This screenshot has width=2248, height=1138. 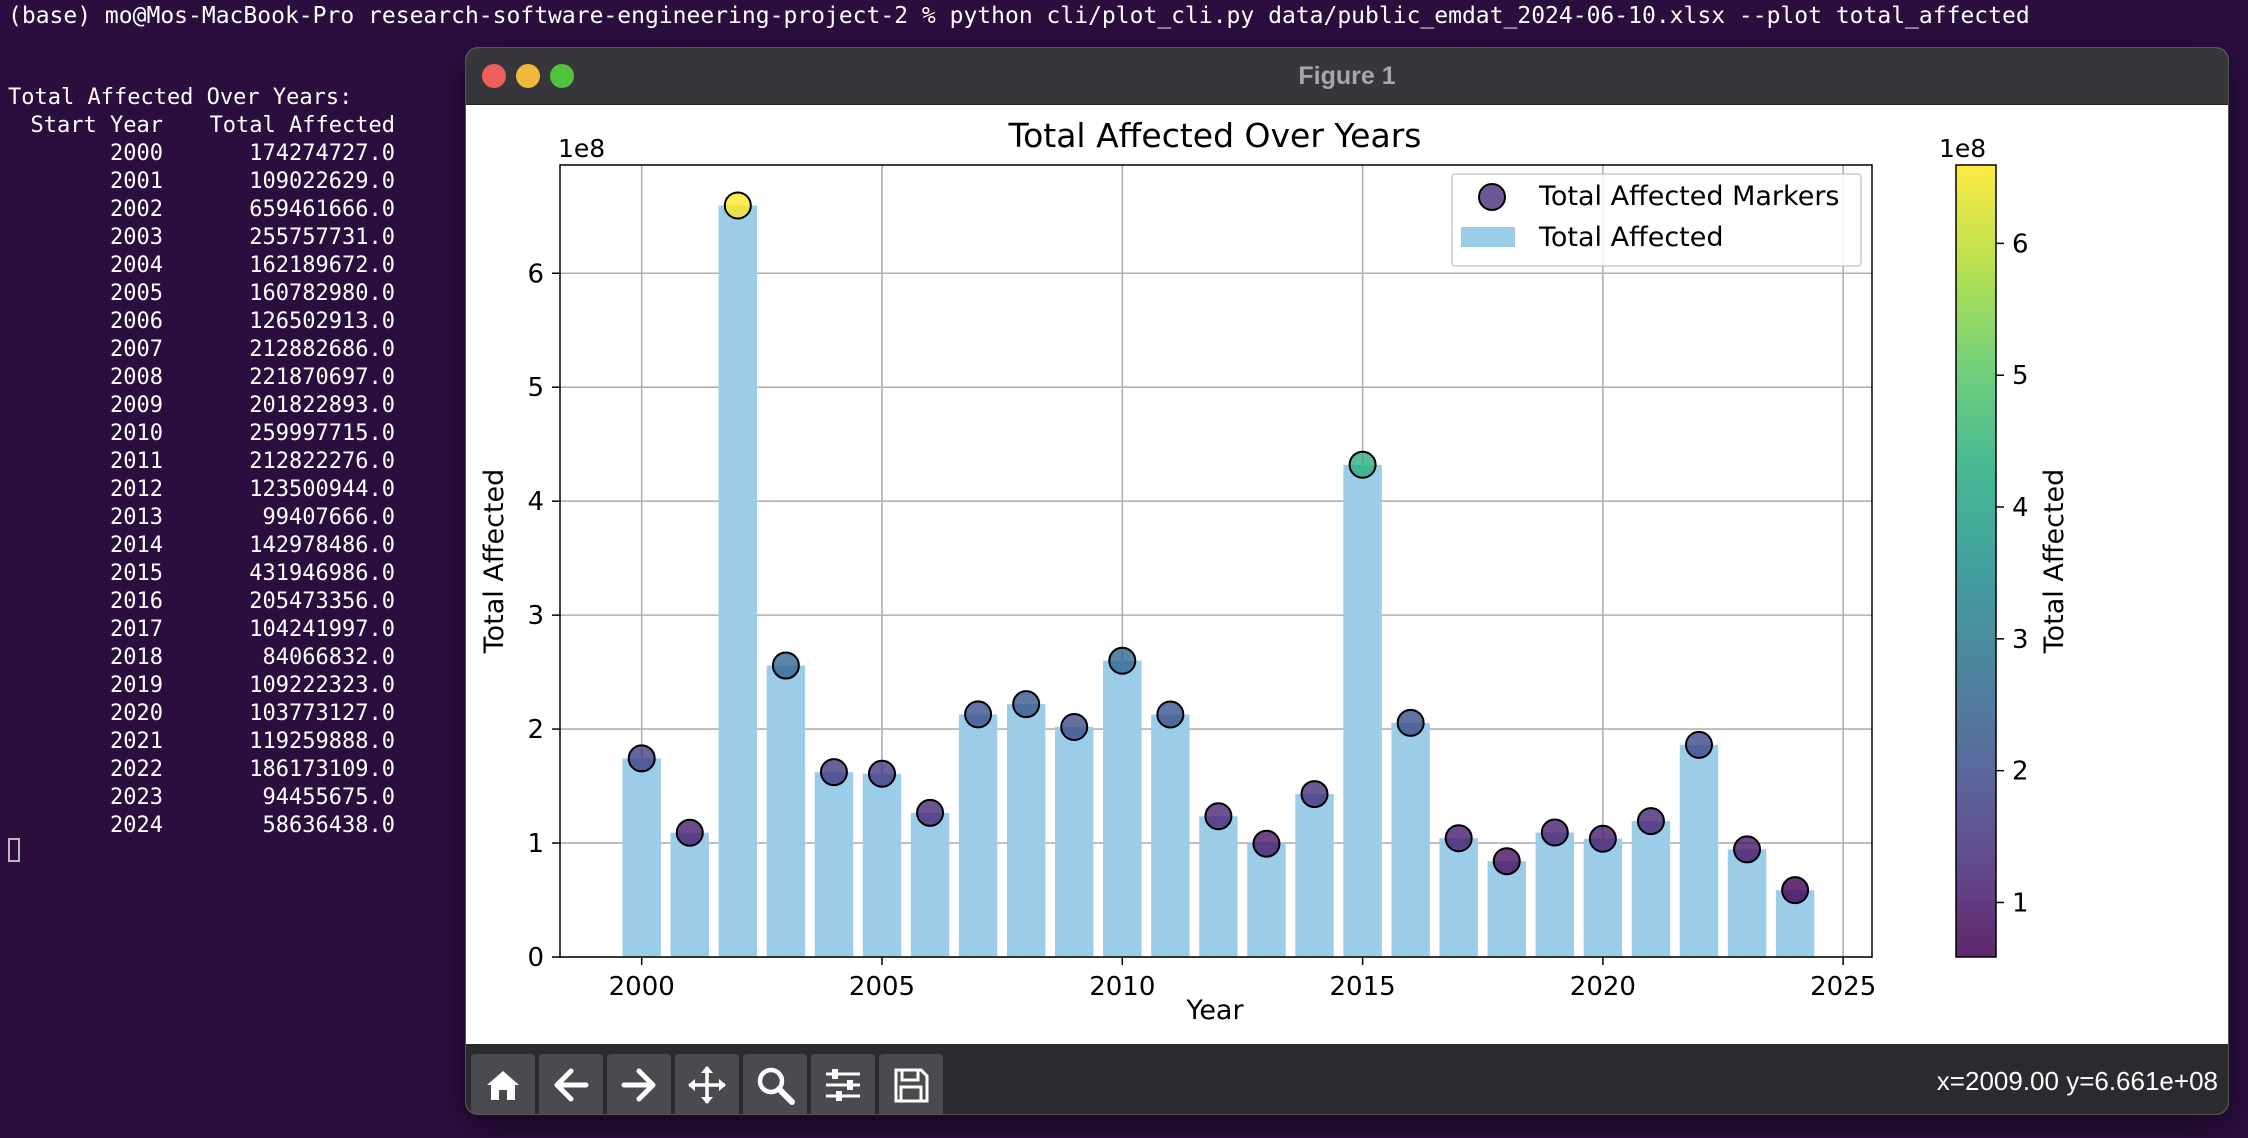 What do you see at coordinates (136, 769) in the screenshot?
I see `row-year: 2022` at bounding box center [136, 769].